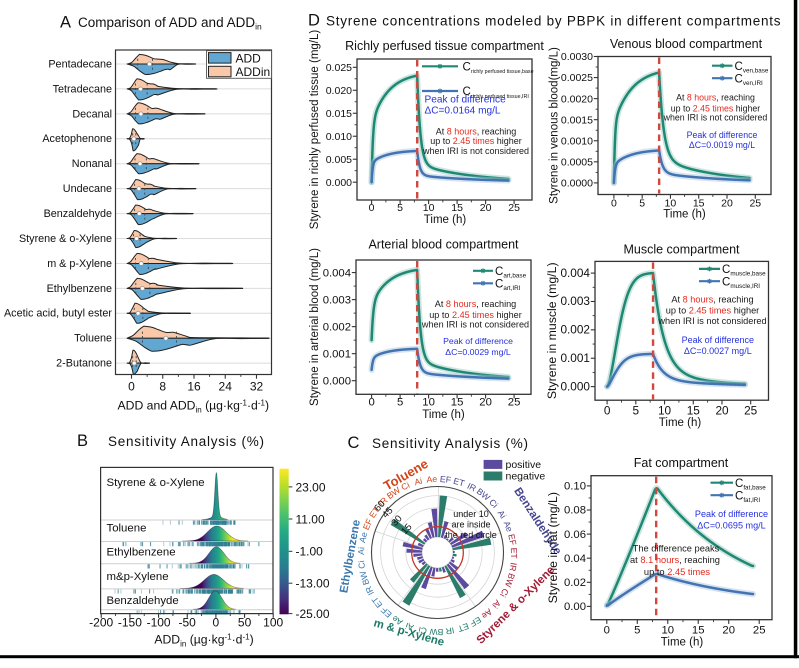 This screenshot has height=668, width=799. I want to click on svg-text:Styrene in arterial blood (mg/: Styrene in arterial blood (mg/L), so click(315, 327).